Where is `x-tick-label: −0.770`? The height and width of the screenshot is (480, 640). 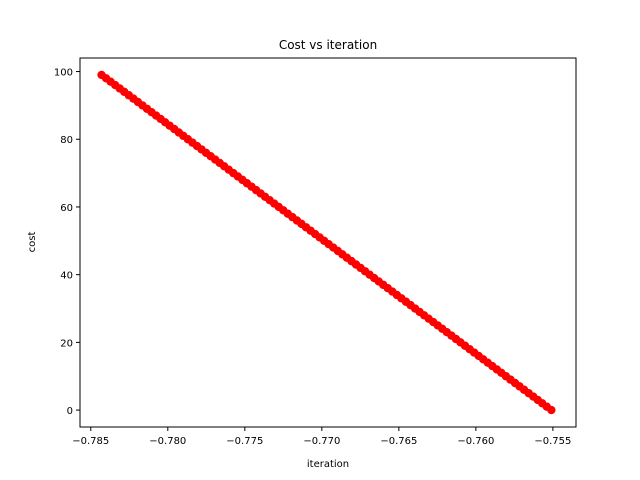
x-tick-label: −0.770 is located at coordinates (321, 441).